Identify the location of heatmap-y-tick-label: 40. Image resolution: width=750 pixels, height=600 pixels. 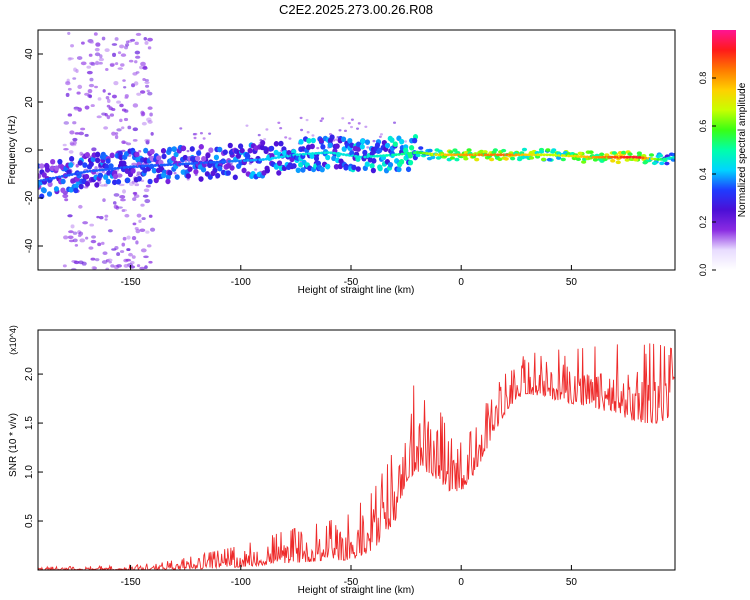
(29, 54).